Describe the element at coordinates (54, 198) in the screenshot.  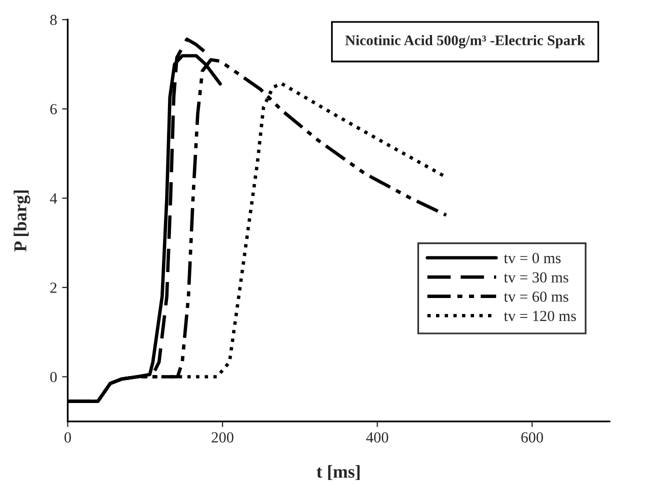
I see `y-tick-label: 4` at that location.